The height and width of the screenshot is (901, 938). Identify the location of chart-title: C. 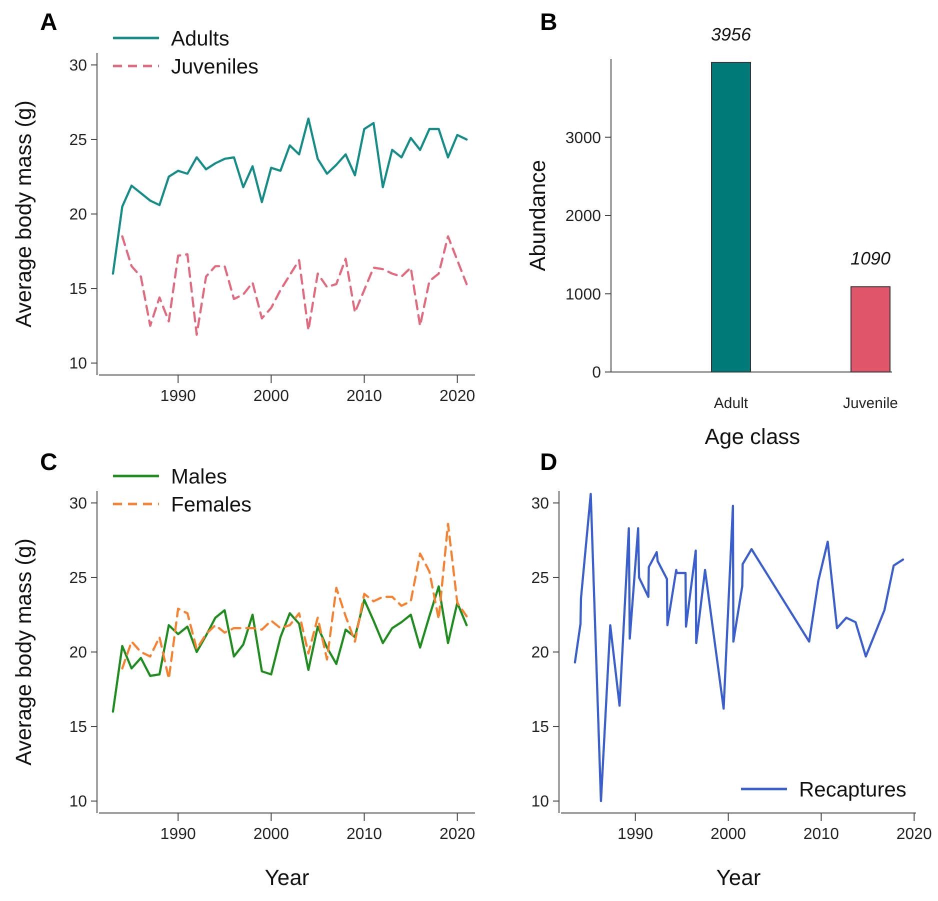
(49, 462).